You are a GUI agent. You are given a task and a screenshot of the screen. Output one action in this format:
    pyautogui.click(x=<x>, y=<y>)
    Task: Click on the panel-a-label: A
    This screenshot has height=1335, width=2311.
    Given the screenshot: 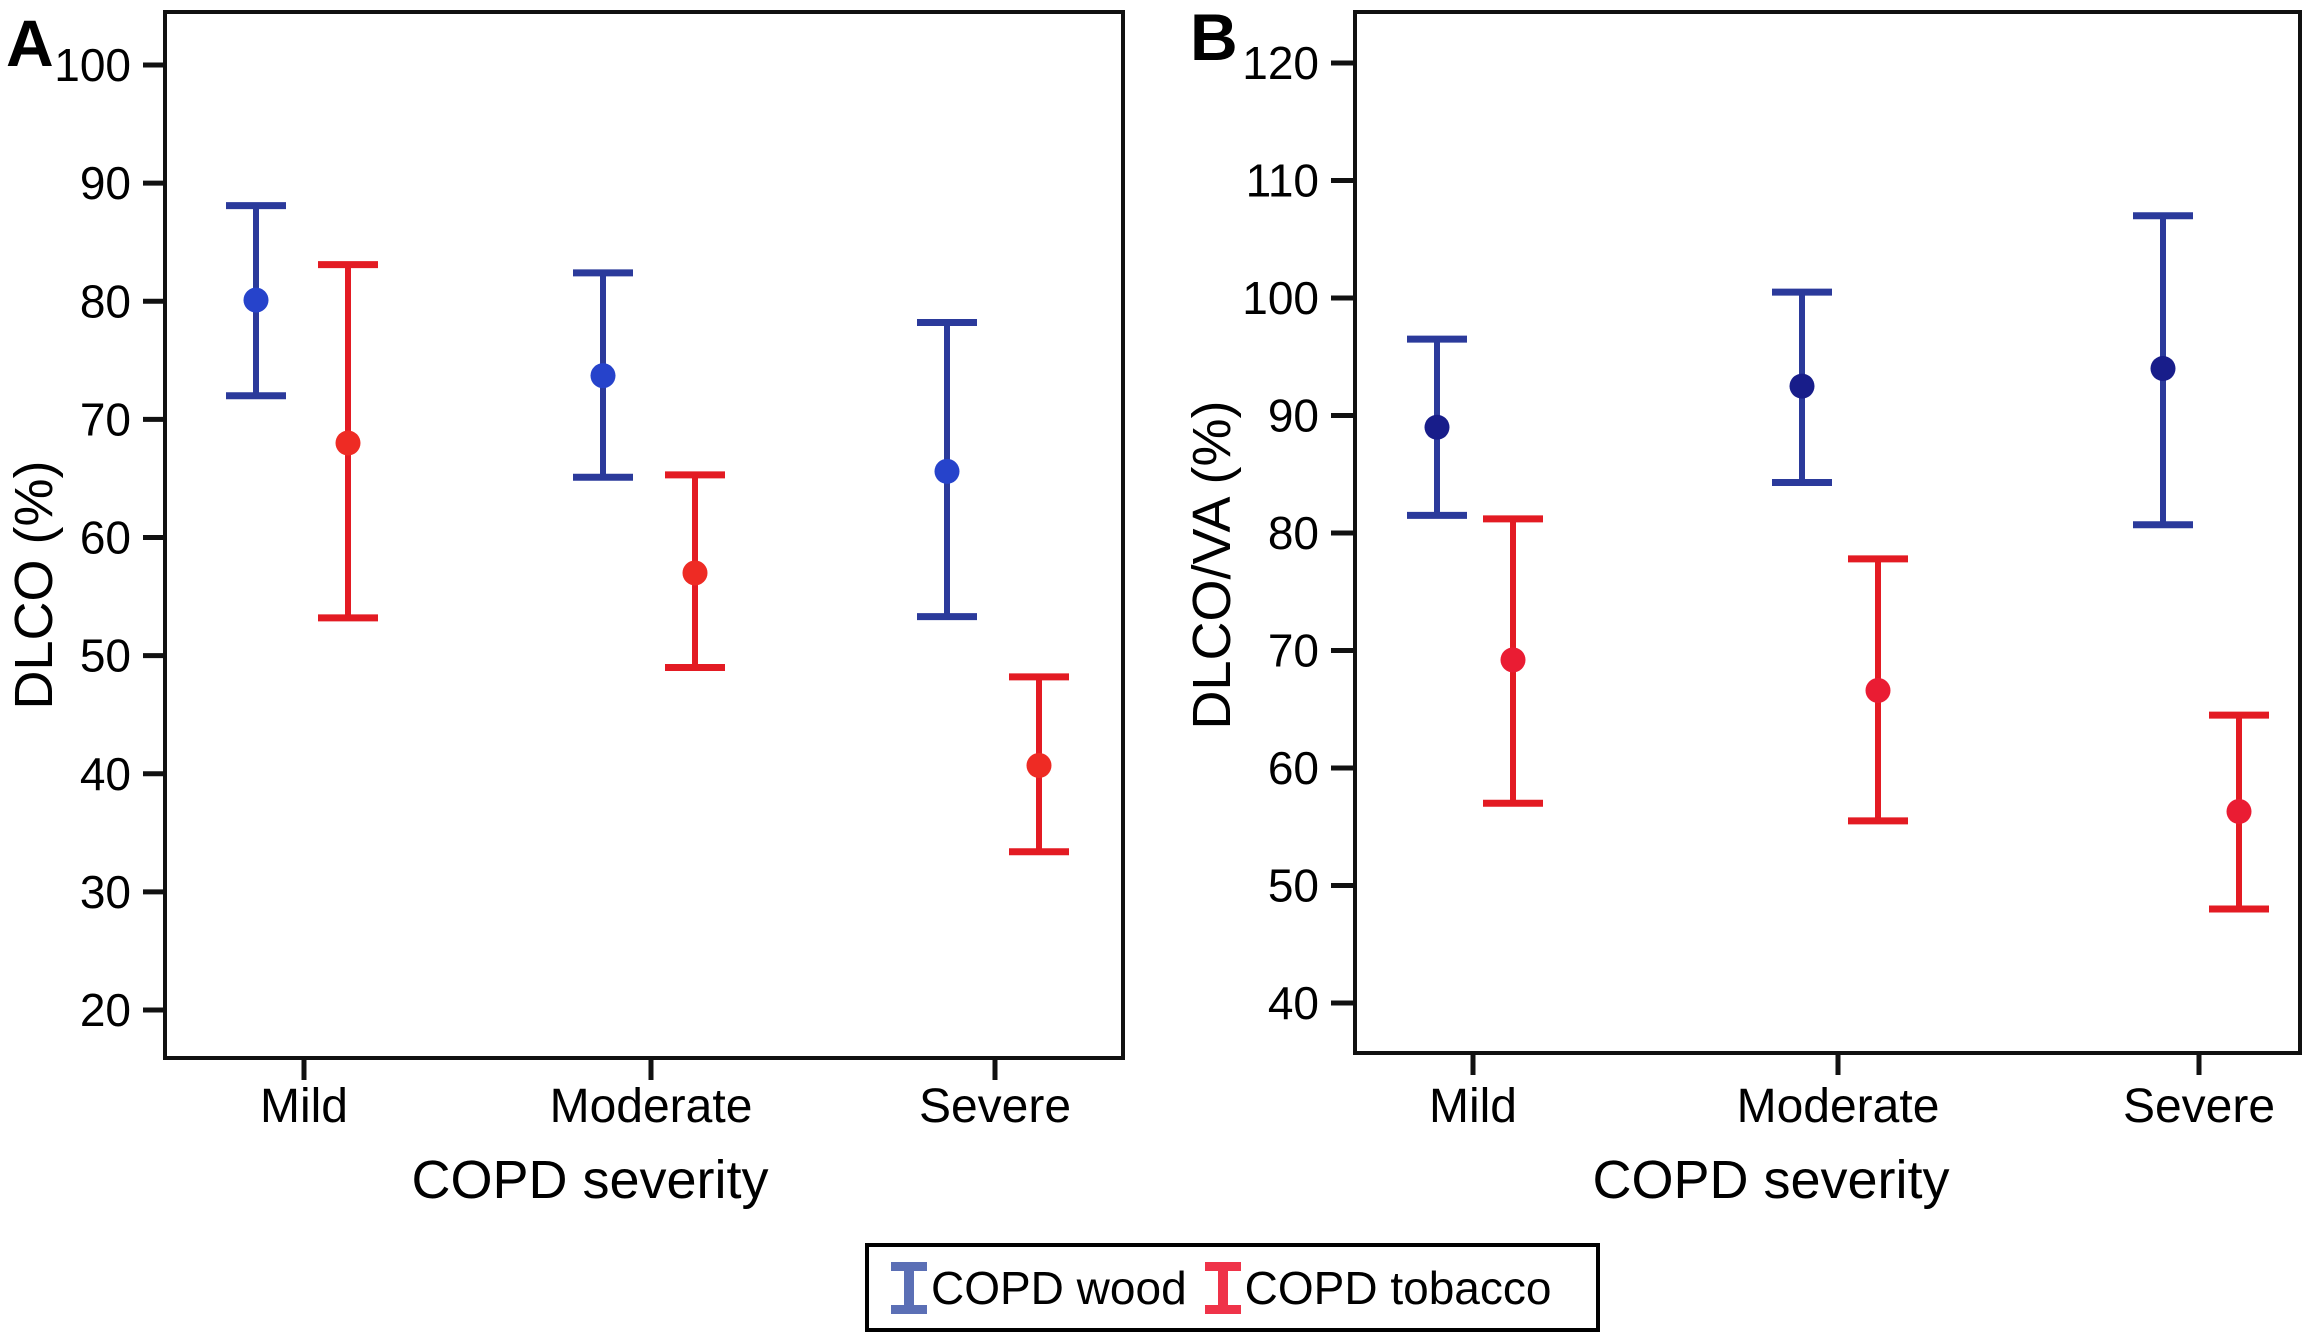 What is the action you would take?
    pyautogui.click(x=30, y=43)
    